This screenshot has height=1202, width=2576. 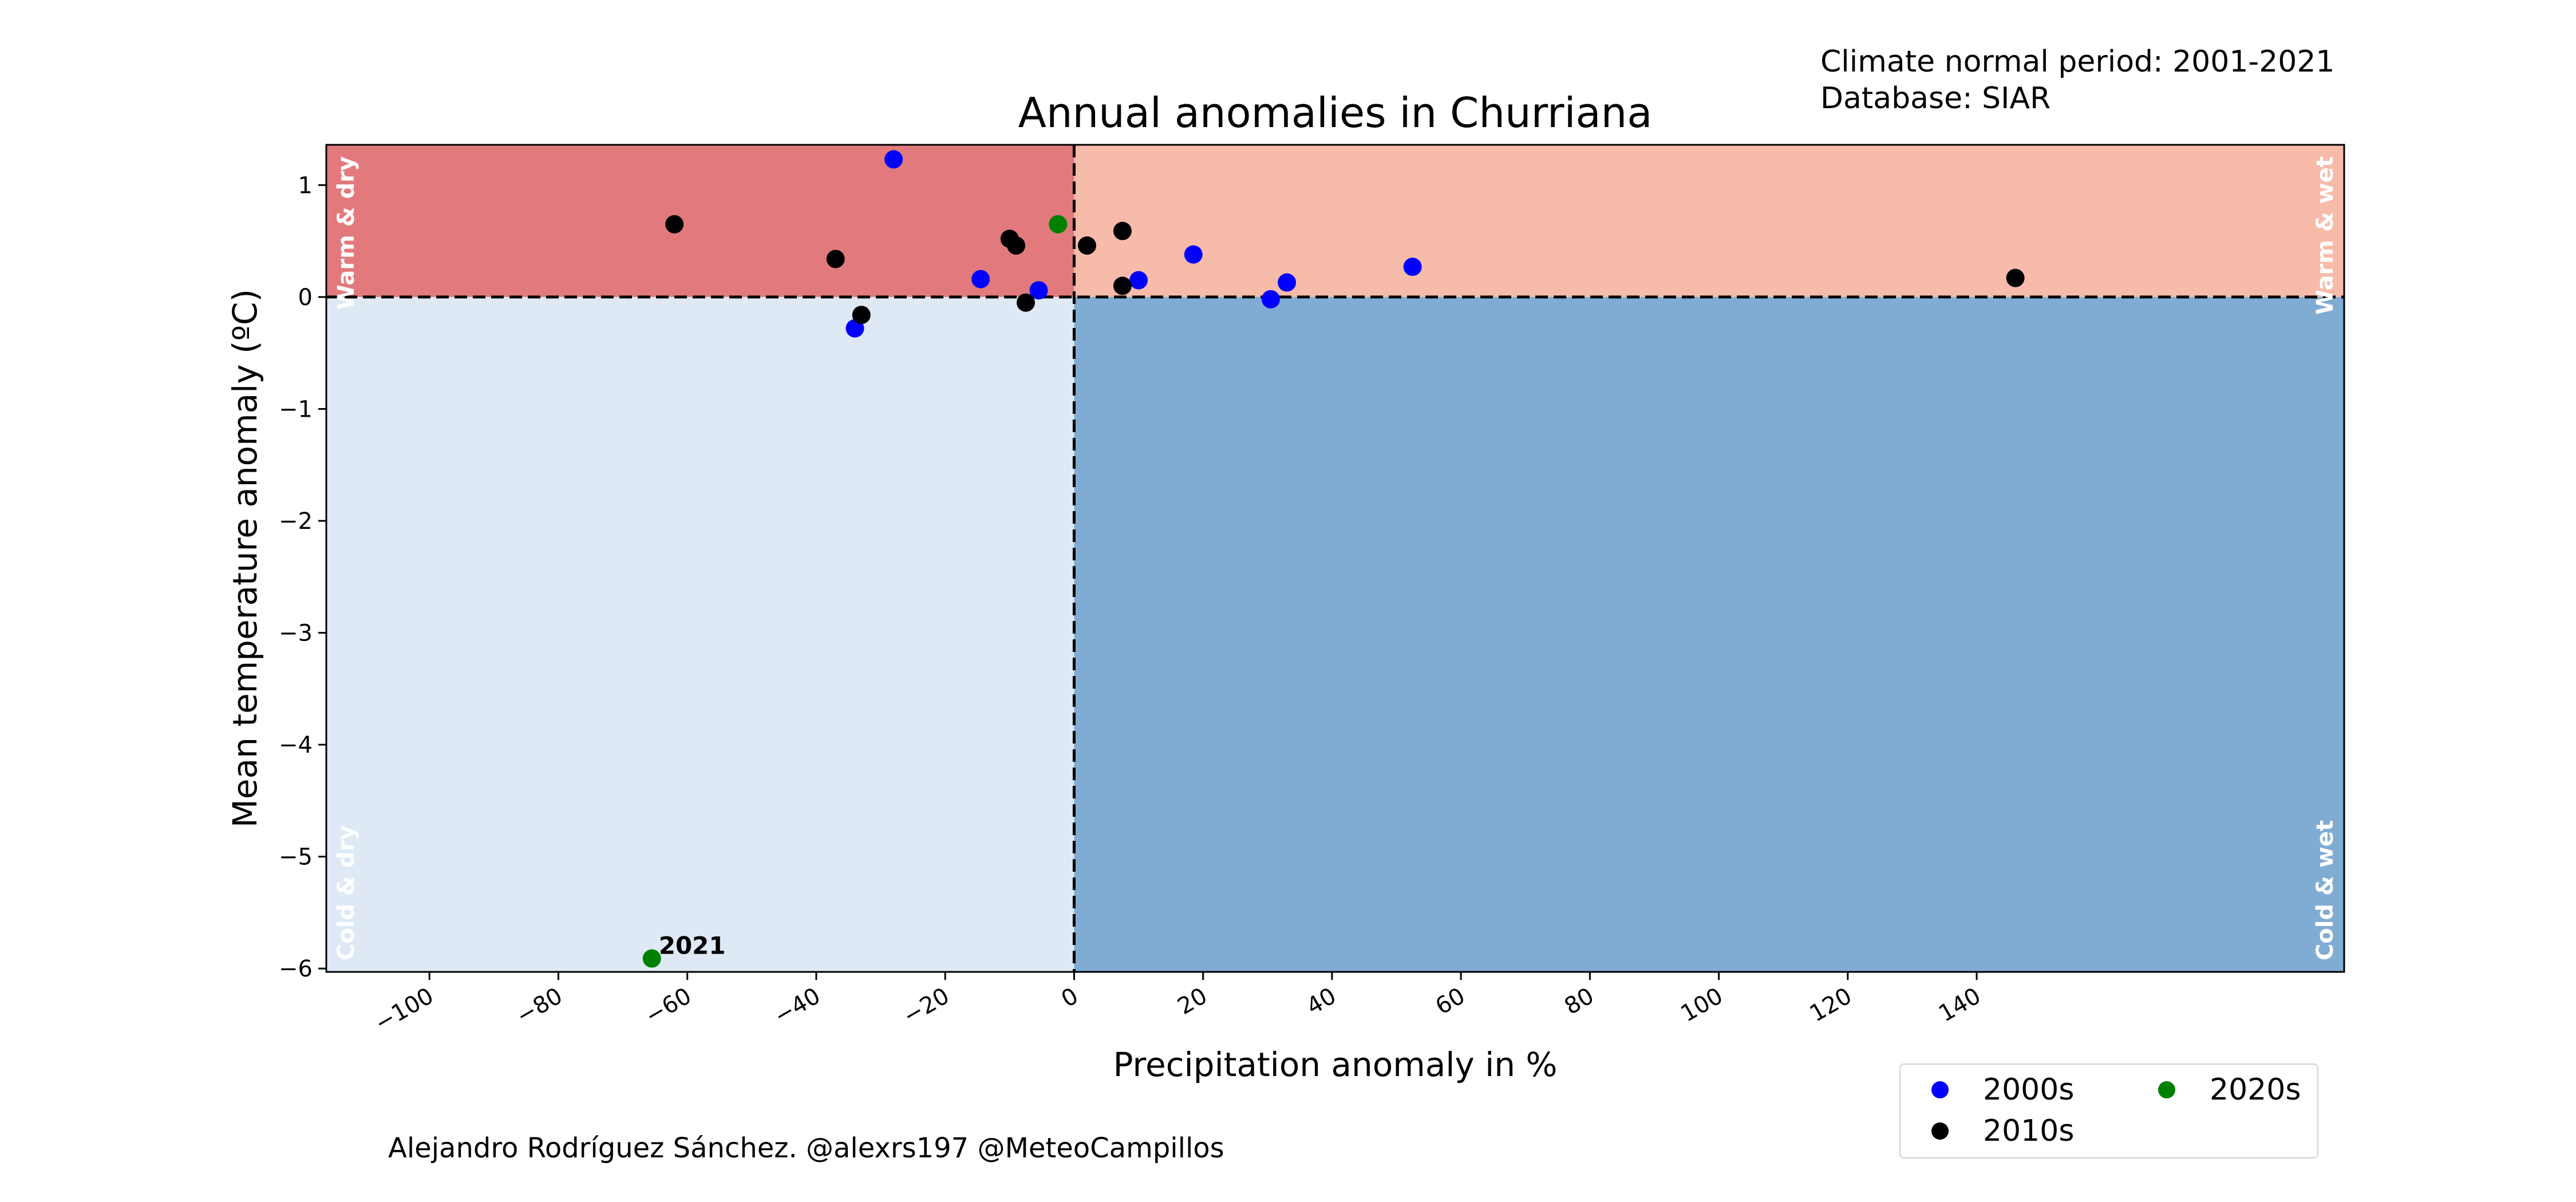 I want to click on y-tick-label: −6, so click(x=296, y=969).